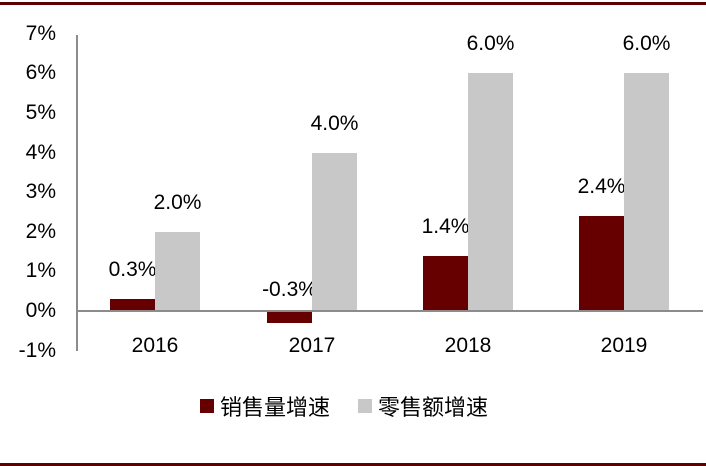 This screenshot has height=466, width=706. I want to click on bar-retail-sales-2017, so click(334, 231).